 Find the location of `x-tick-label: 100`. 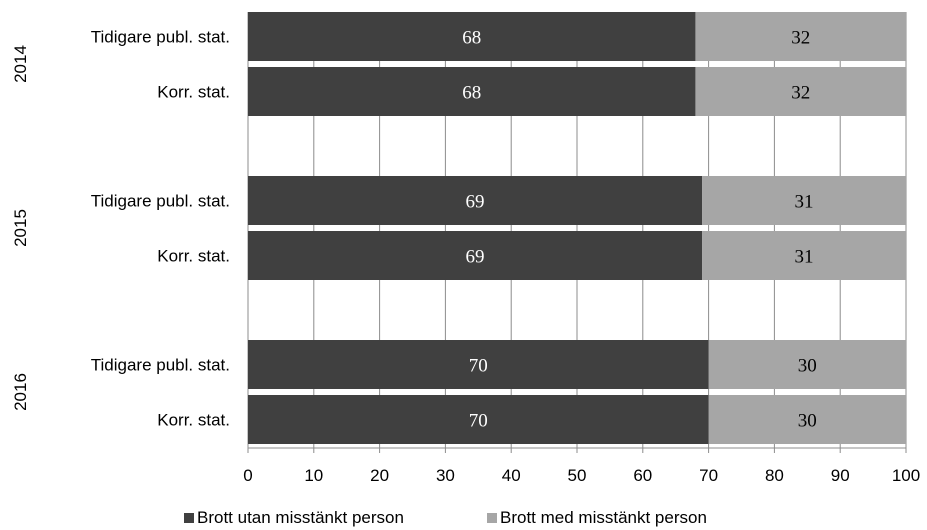

x-tick-label: 100 is located at coordinates (906, 475).